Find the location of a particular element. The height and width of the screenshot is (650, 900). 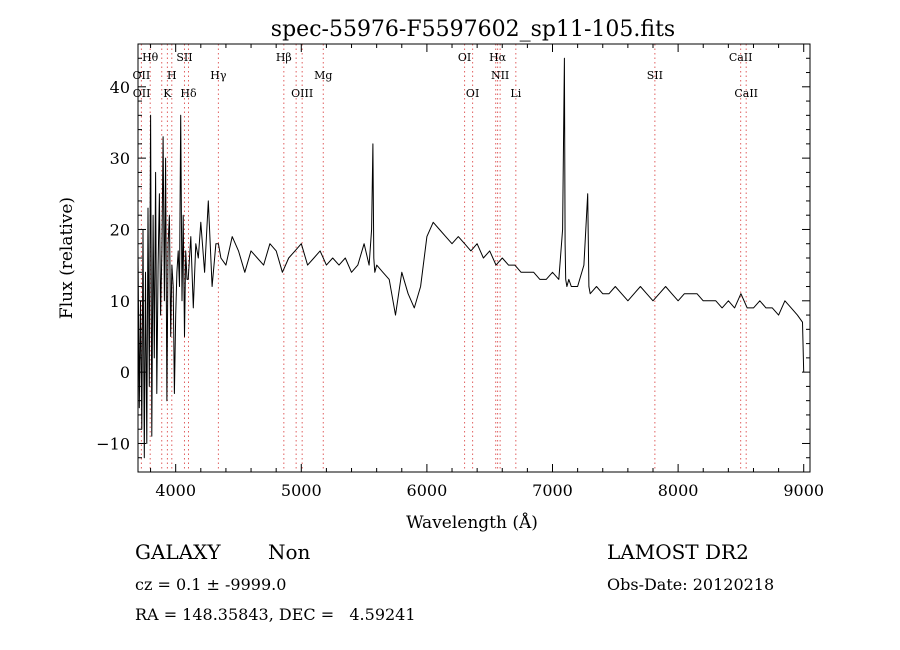

marker-label: Hα is located at coordinates (498, 57).